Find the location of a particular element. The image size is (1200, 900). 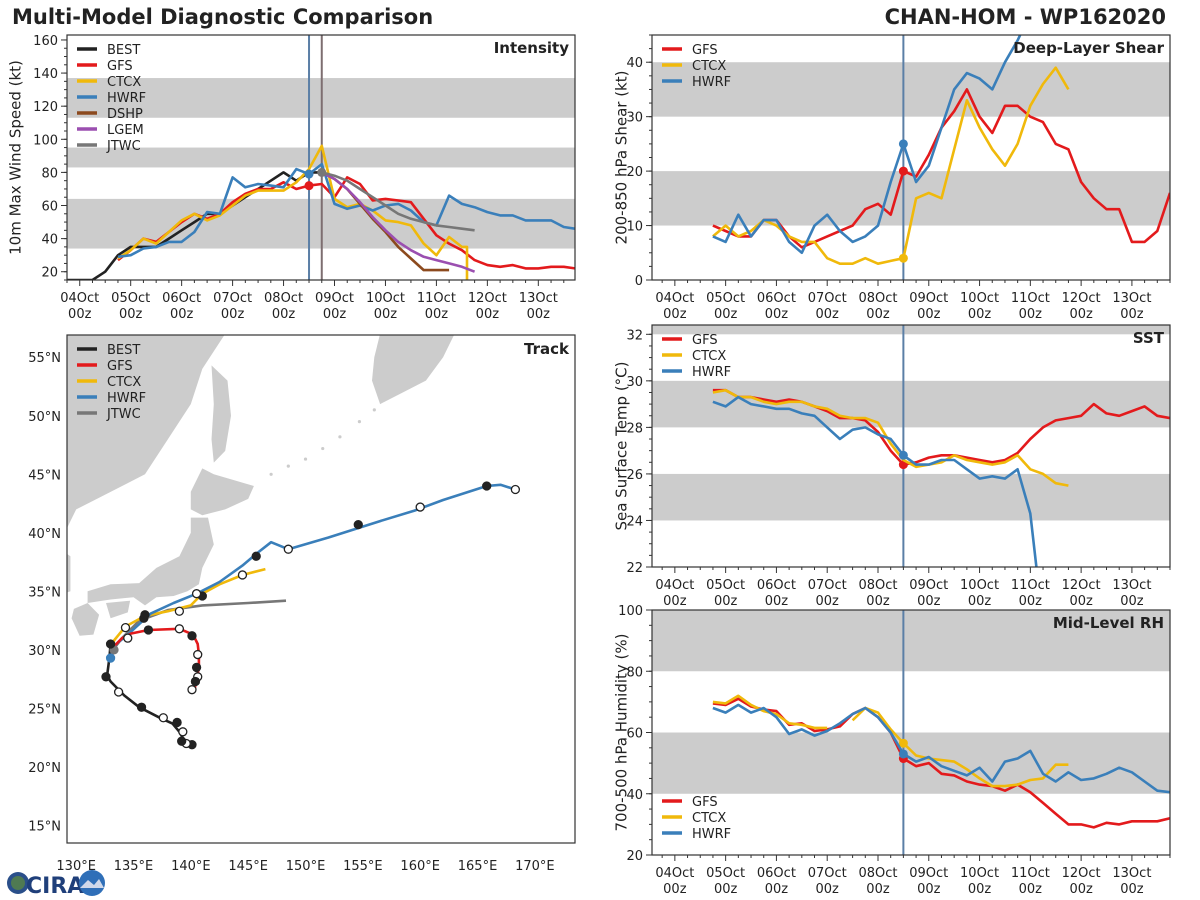

y-axis-label: 200-850 hPa Shear (kt) is located at coordinates (622, 158).